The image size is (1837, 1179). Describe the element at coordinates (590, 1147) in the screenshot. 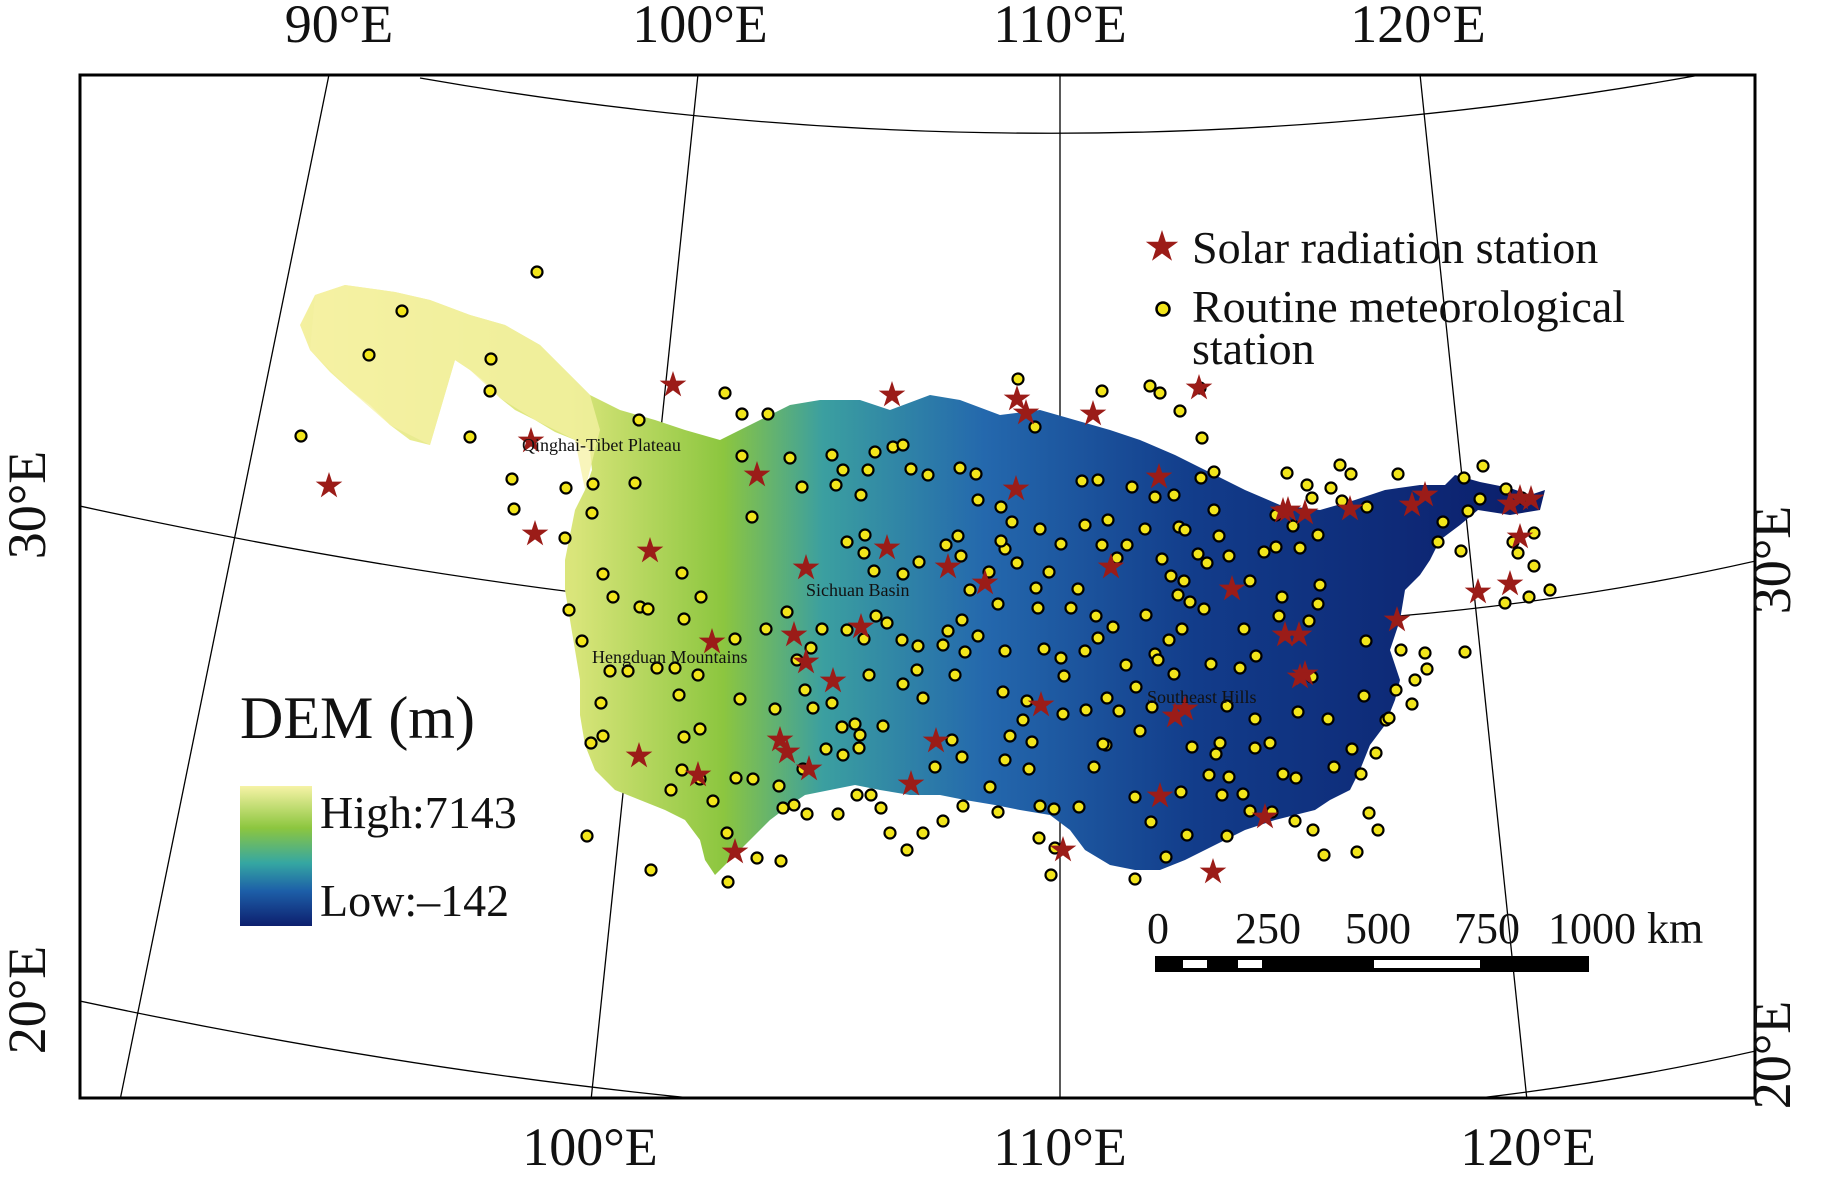

I see `bottom-label-100e: 100°E` at that location.